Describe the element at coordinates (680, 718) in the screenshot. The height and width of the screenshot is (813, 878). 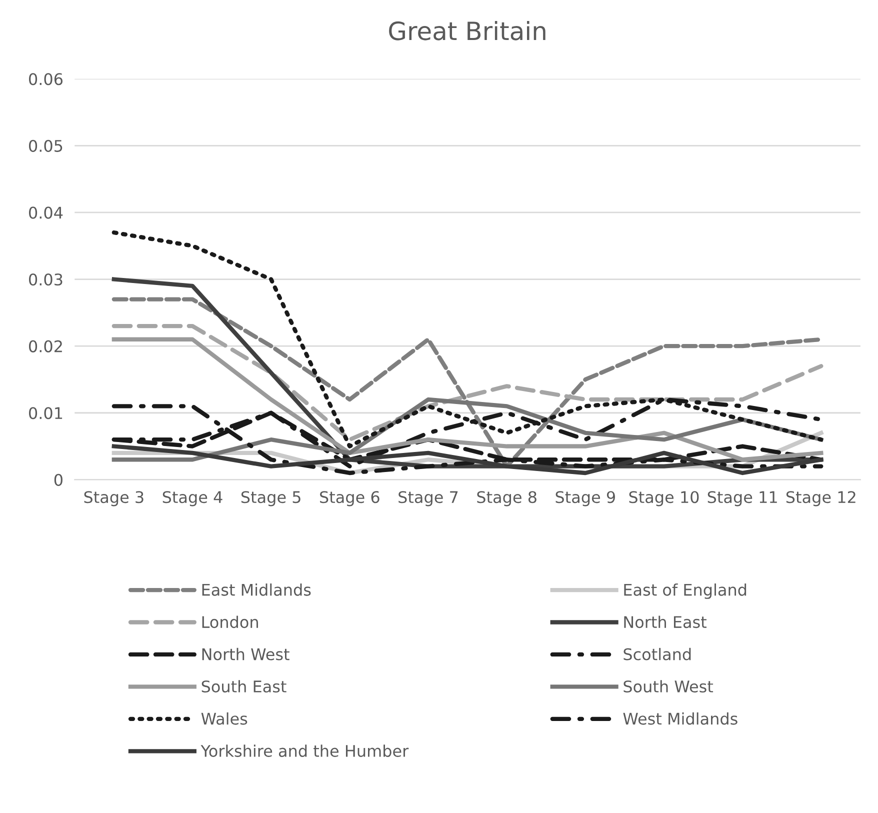
I see `legend-label: West Midlands` at that location.